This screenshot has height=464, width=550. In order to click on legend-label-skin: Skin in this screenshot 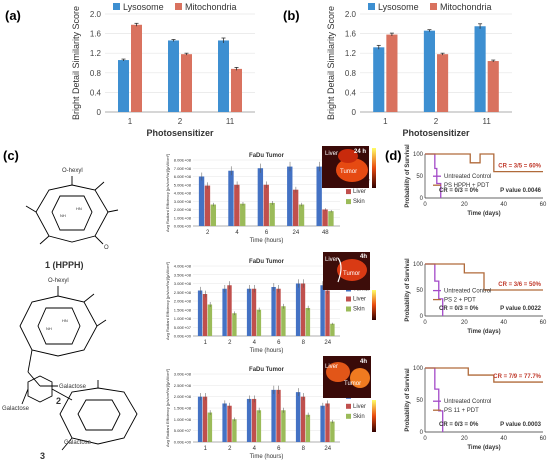, I will do `click(359, 202)`.